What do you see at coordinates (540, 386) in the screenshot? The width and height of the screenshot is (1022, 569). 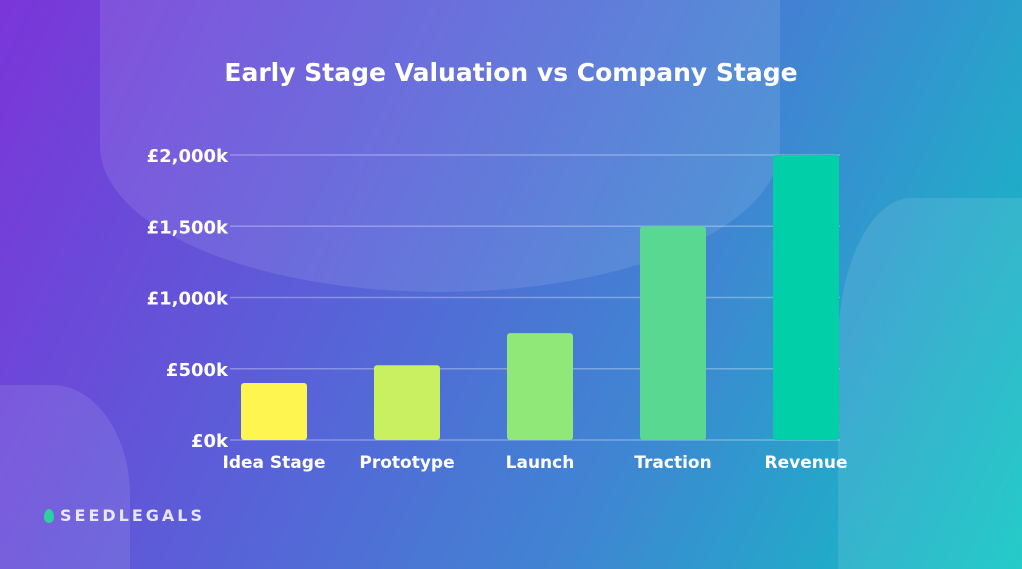 I see `bar-launch` at bounding box center [540, 386].